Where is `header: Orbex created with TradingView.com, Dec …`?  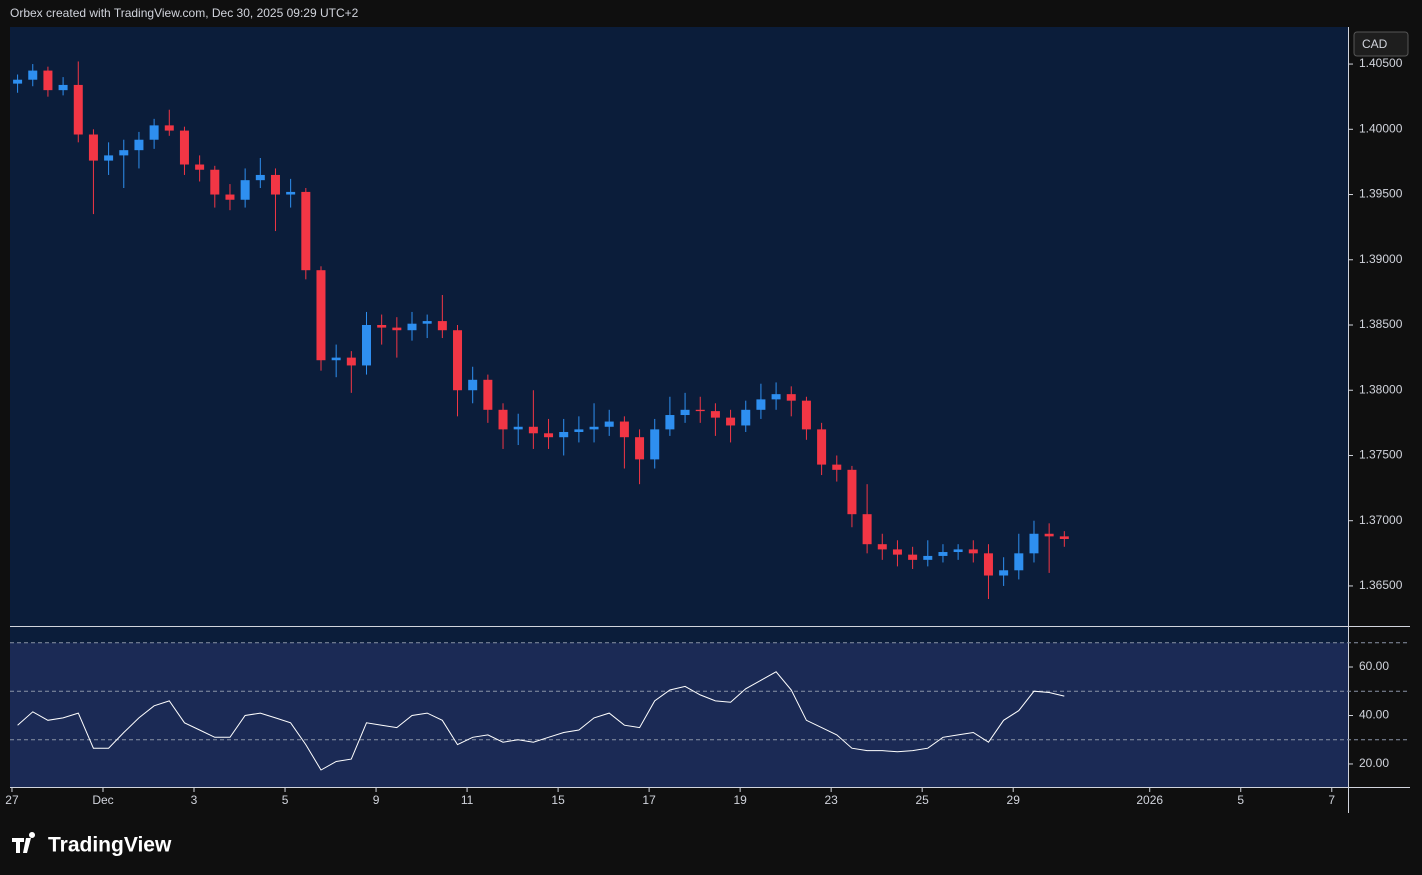 header: Orbex created with TradingView.com, Dec … is located at coordinates (184, 13).